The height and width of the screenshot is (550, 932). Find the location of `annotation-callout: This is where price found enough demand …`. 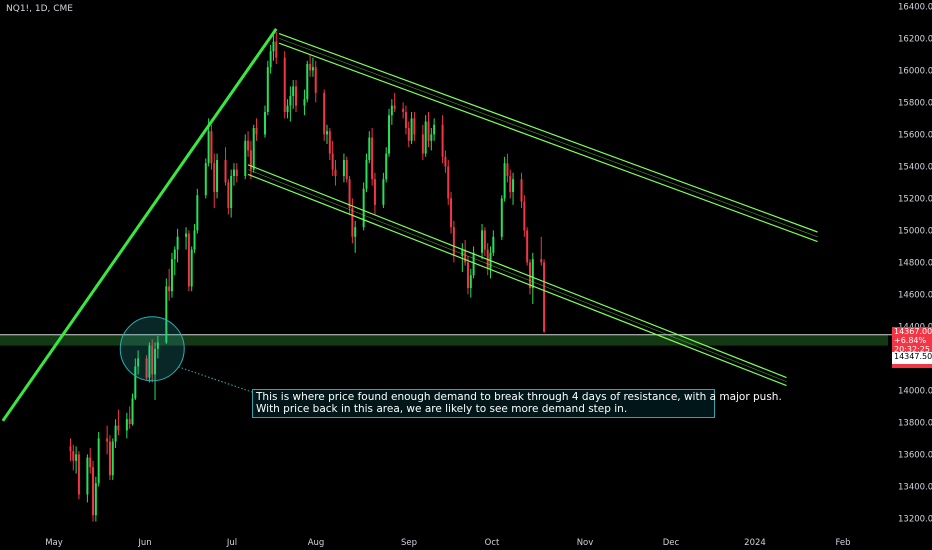

annotation-callout: This is where price found enough demand … is located at coordinates (517, 403).